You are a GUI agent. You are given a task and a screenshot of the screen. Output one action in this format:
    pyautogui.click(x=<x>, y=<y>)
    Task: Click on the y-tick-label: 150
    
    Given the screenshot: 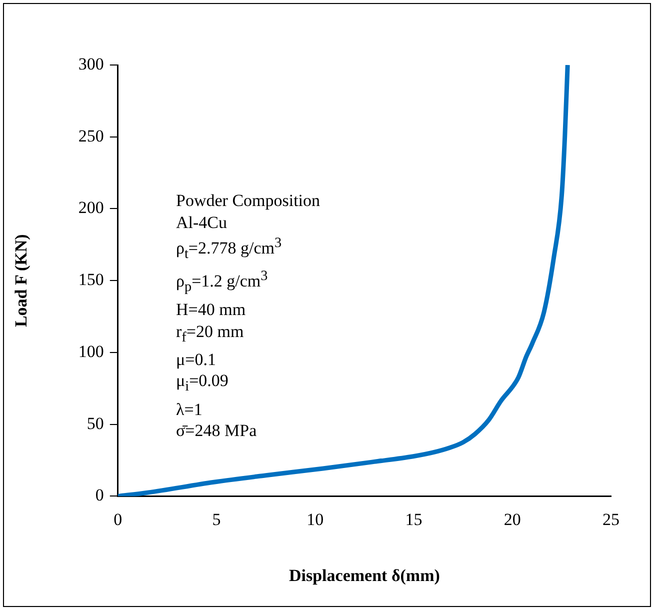 What is the action you would take?
    pyautogui.click(x=91, y=280)
    